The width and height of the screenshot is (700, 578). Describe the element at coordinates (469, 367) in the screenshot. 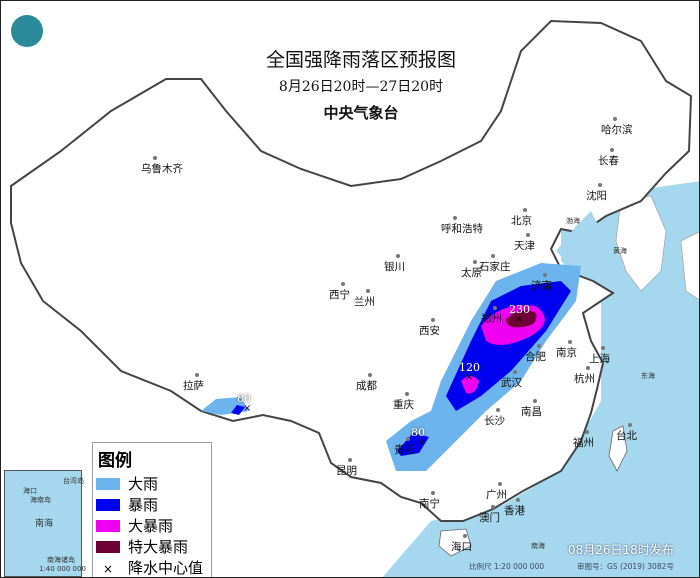

I see `rain-center-value: 120` at that location.